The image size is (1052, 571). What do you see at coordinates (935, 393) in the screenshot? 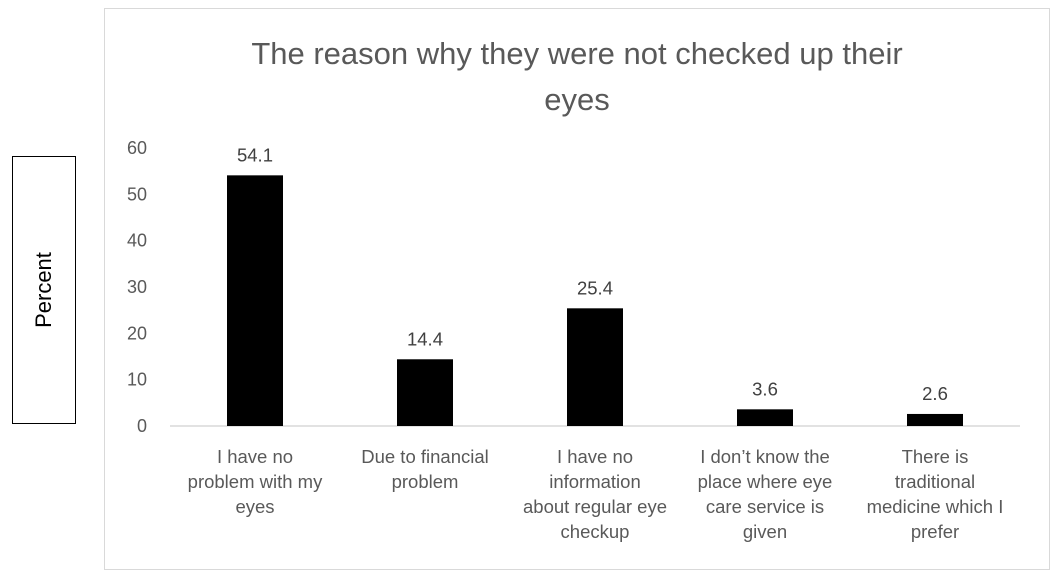
I see `data-label: 2.6` at bounding box center [935, 393].